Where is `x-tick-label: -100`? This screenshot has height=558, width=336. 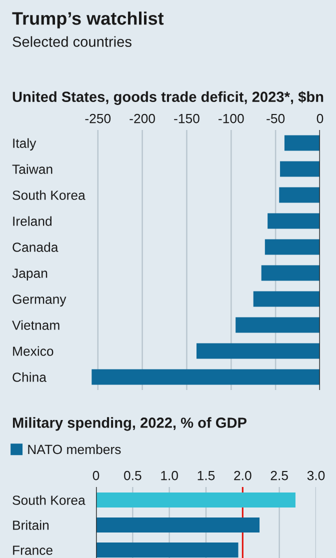 x-tick-label: -100 is located at coordinates (231, 119).